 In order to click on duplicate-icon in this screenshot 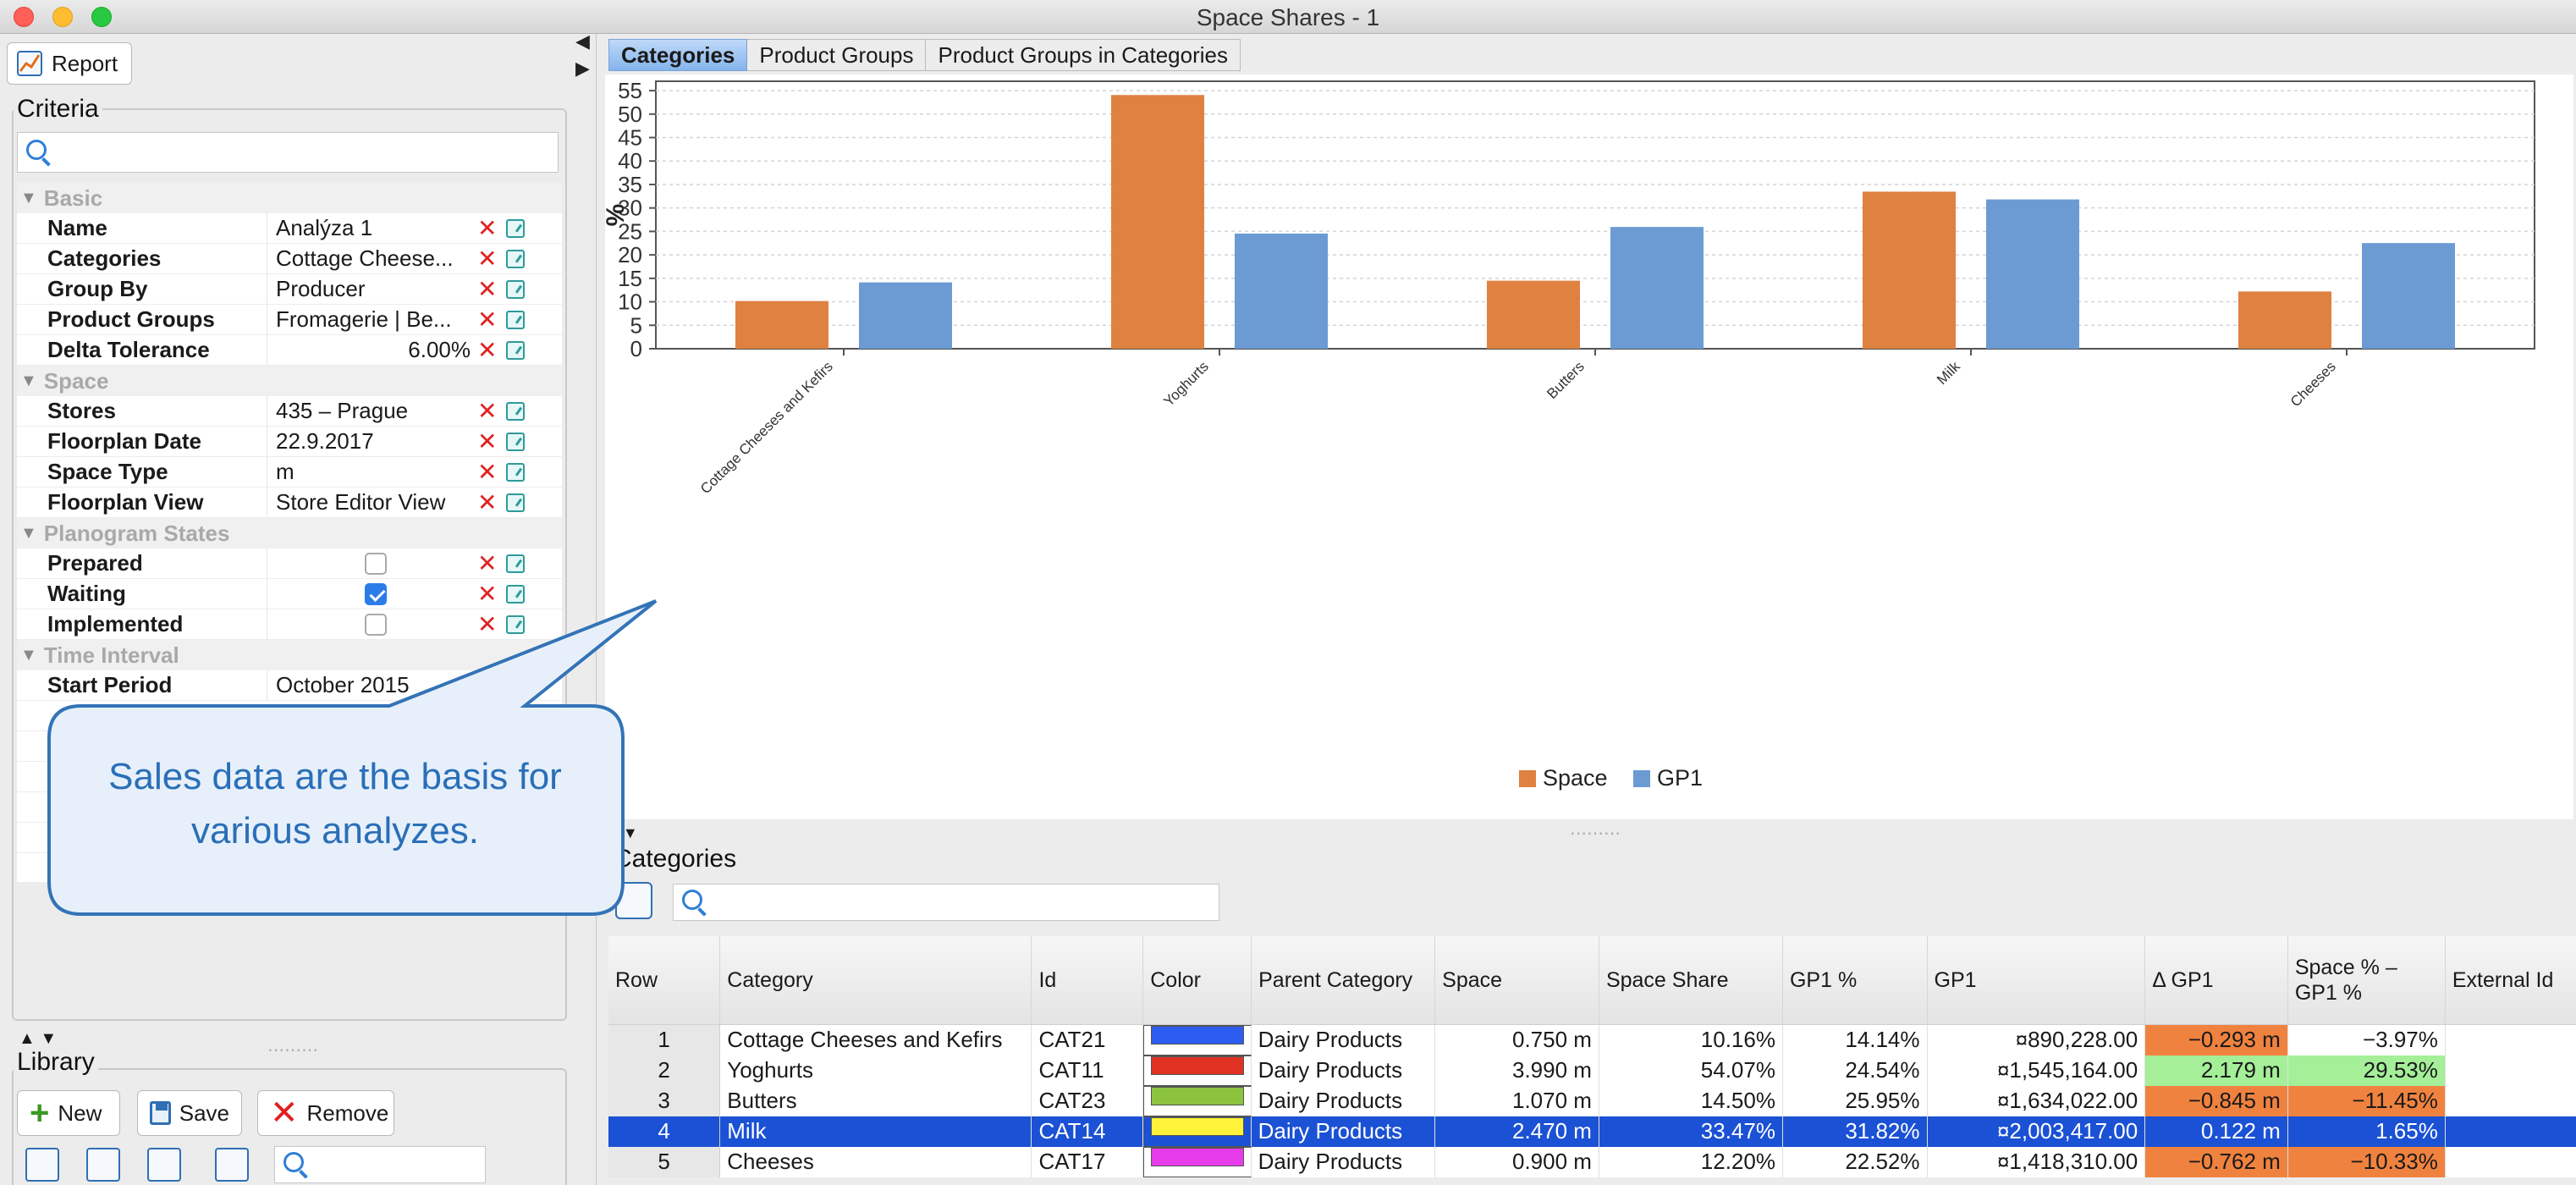, I will do `click(103, 1165)`.